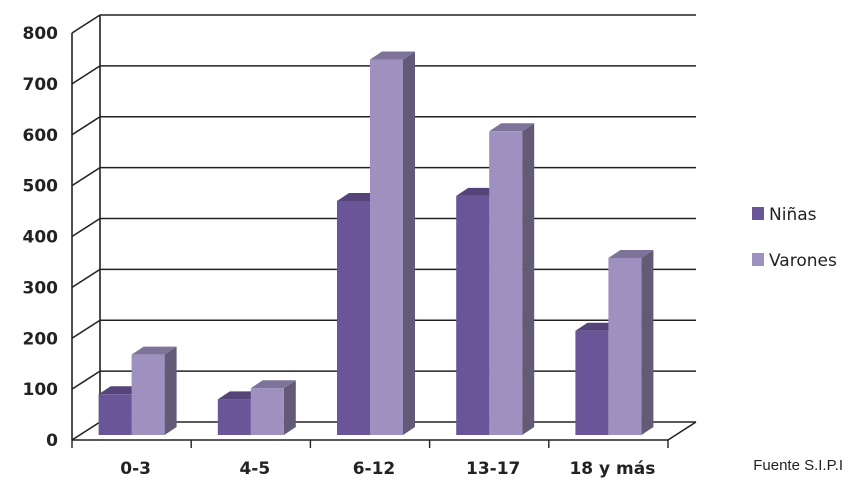 This screenshot has width=855, height=484. I want to click on legend-label-ninas: Niñas, so click(793, 215).